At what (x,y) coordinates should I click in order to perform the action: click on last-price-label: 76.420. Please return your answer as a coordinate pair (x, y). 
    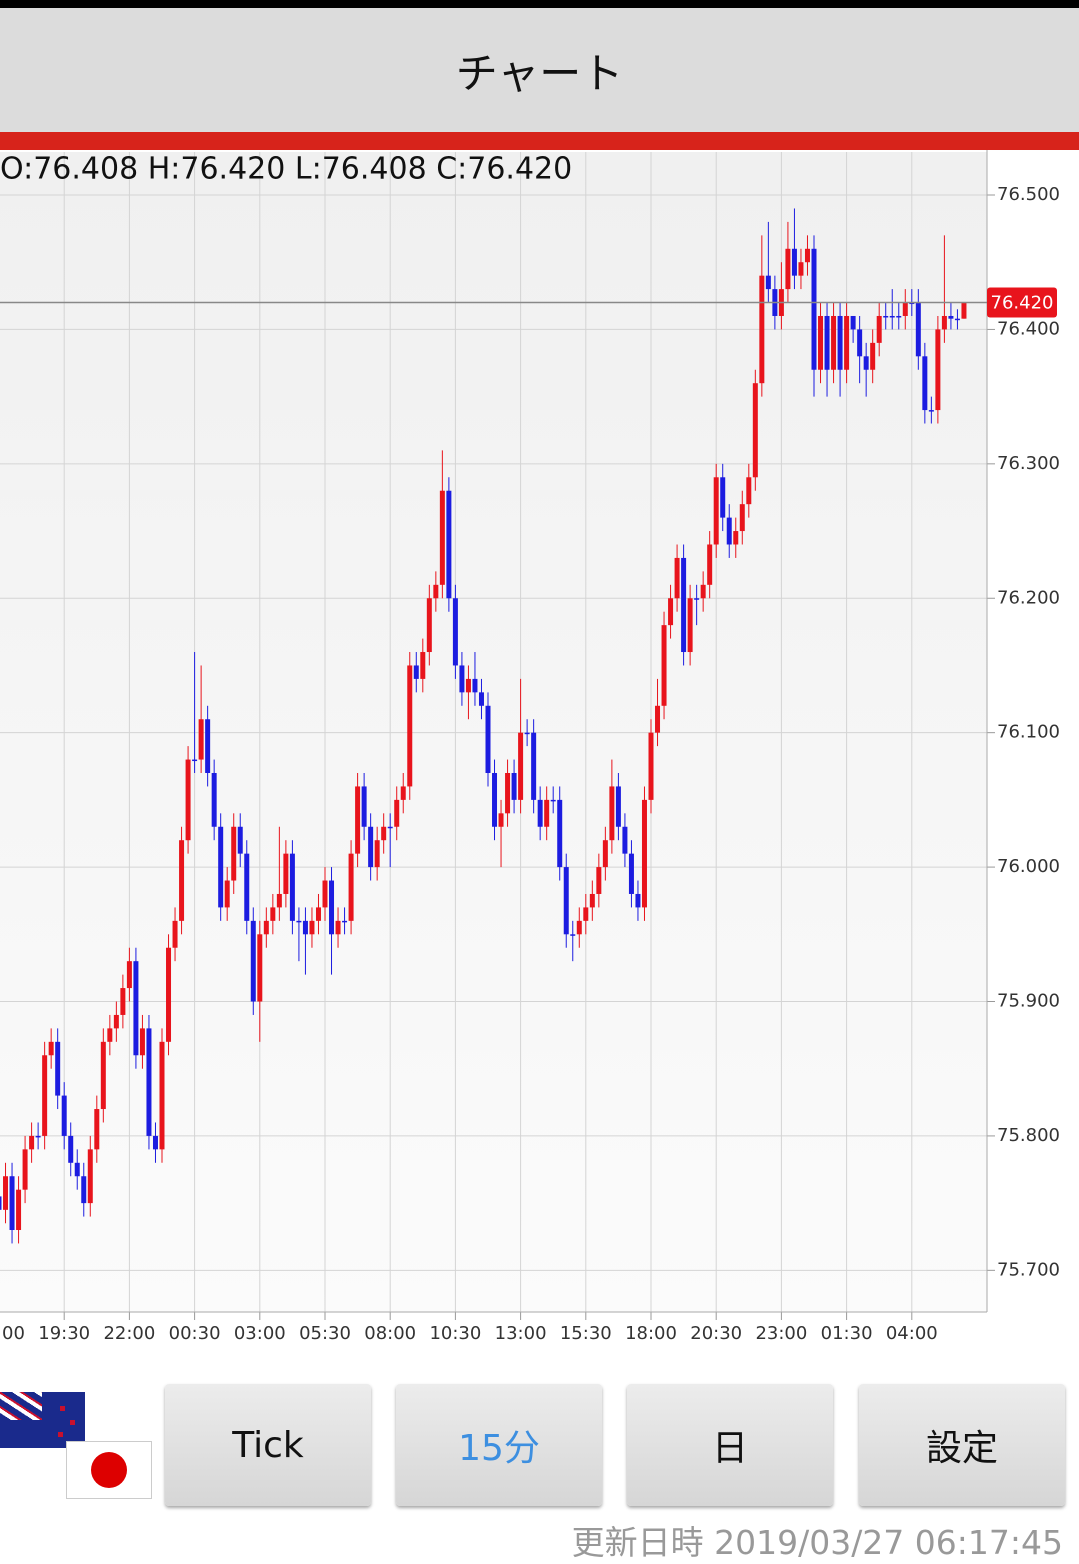
    Looking at the image, I should click on (1022, 303).